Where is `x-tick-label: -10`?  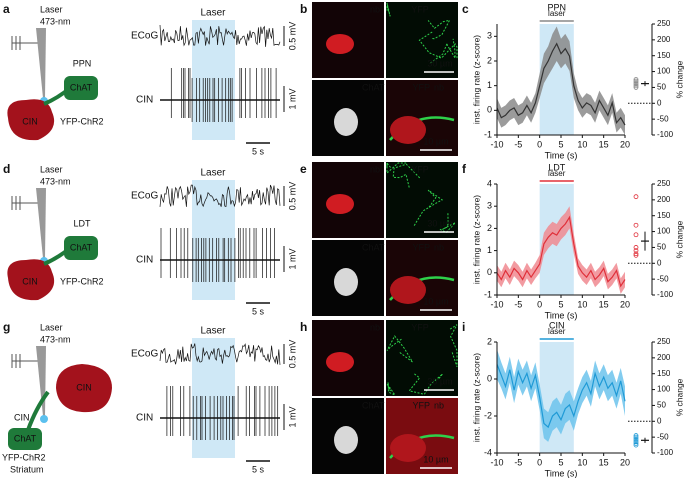
x-tick-label: -10 is located at coordinates (496, 462).